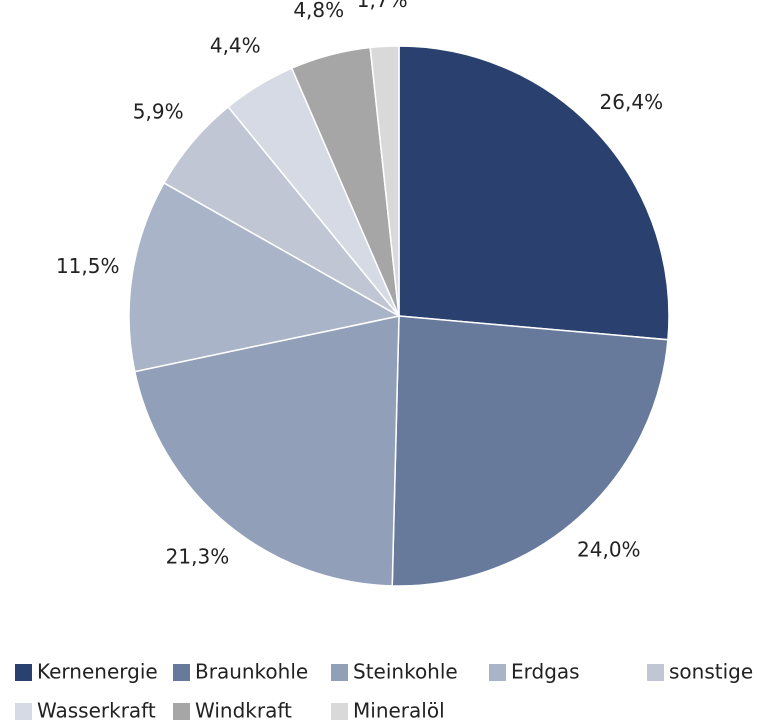 The image size is (757, 724). Describe the element at coordinates (545, 672) in the screenshot. I see `legend-label: Erdgas` at that location.